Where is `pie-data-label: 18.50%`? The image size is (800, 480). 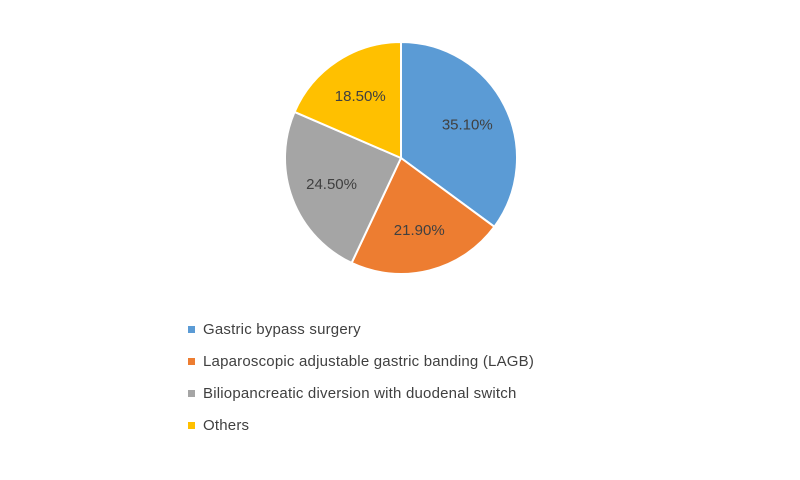
pie-data-label: 18.50% is located at coordinates (360, 96).